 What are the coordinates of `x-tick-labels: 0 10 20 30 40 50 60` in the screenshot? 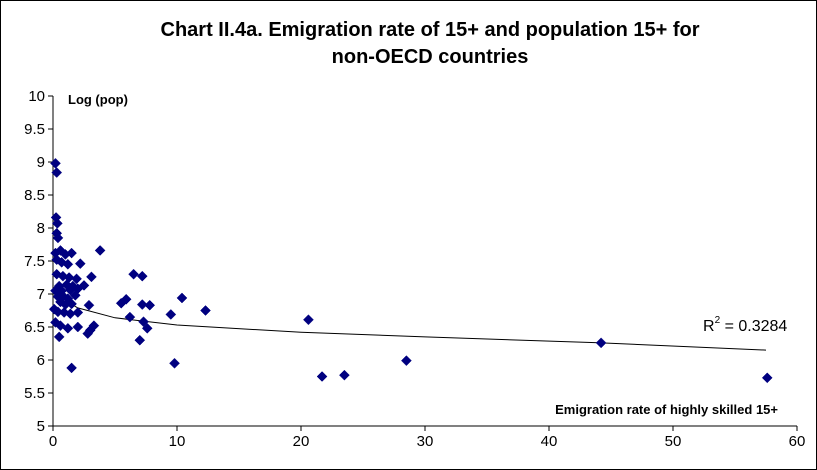 It's located at (427, 441).